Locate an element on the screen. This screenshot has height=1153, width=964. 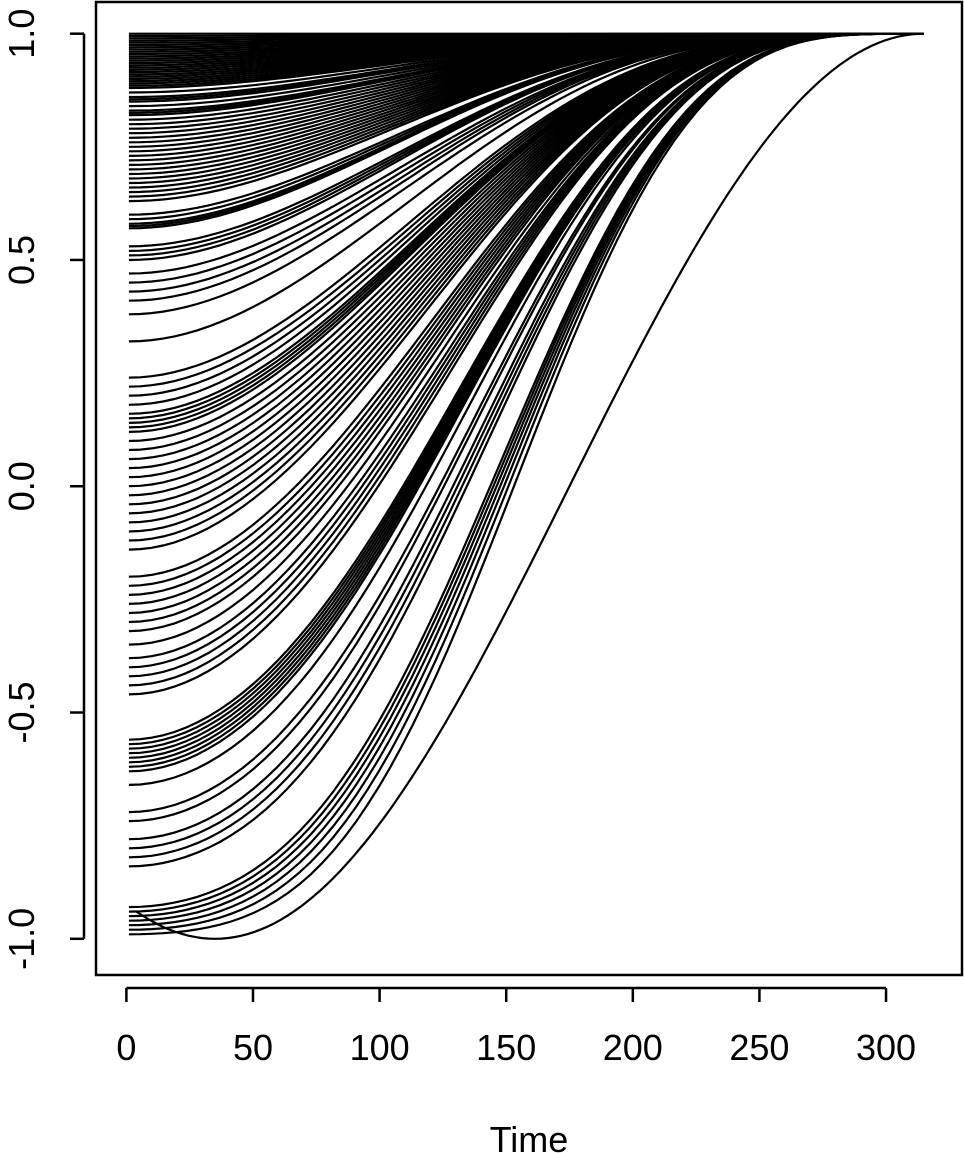
x-tick-label: 250 is located at coordinates (759, 1047).